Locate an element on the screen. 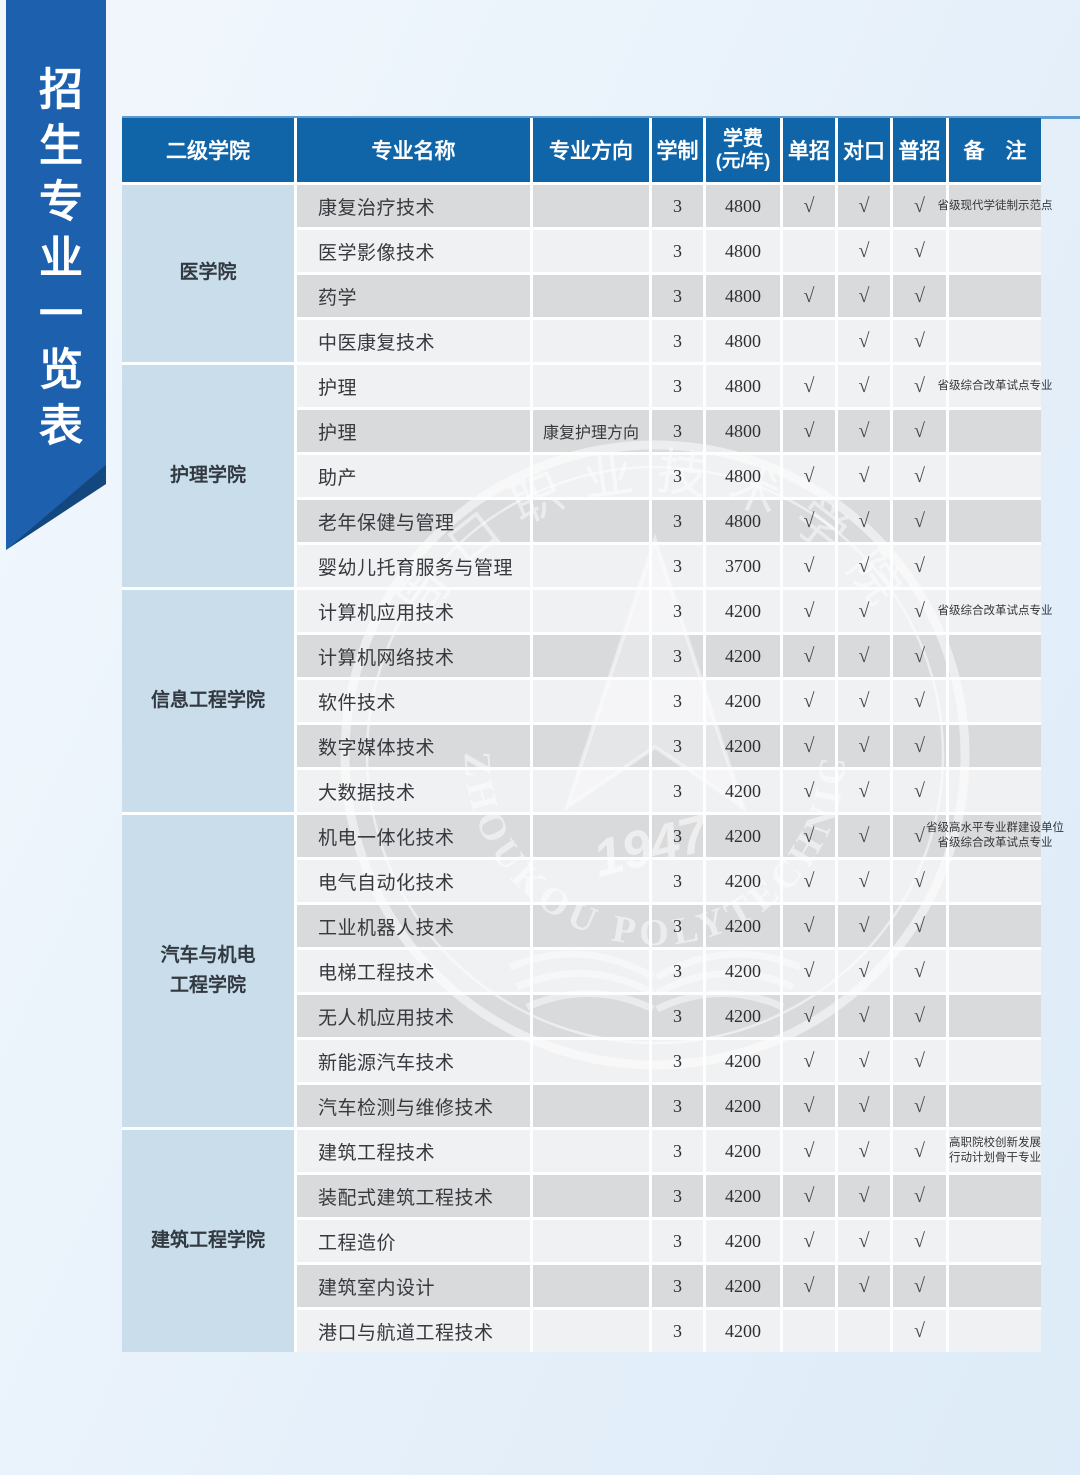 This screenshot has width=1080, height=1475. years-cell-3-4: 3 is located at coordinates (677, 1016).